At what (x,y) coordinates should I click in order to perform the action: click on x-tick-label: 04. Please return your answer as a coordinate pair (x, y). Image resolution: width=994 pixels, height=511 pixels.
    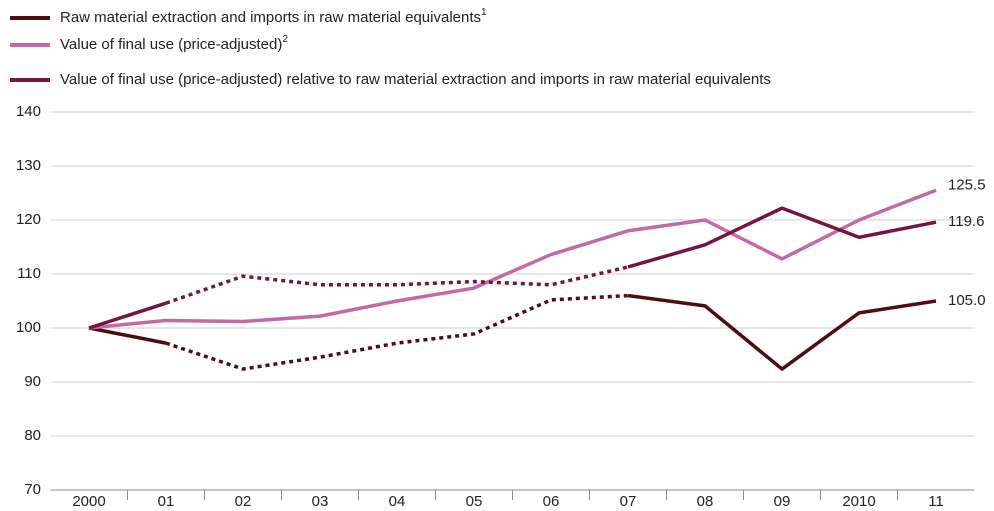
    Looking at the image, I should click on (397, 501).